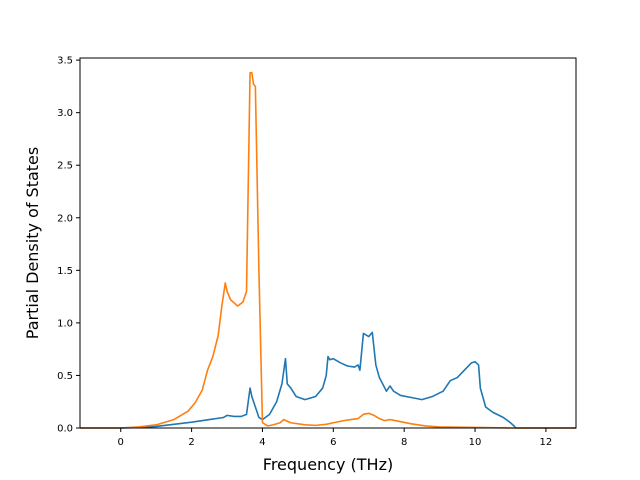 This screenshot has width=640, height=480. What do you see at coordinates (65, 61) in the screenshot?
I see `y-tick-label: 3.5` at bounding box center [65, 61].